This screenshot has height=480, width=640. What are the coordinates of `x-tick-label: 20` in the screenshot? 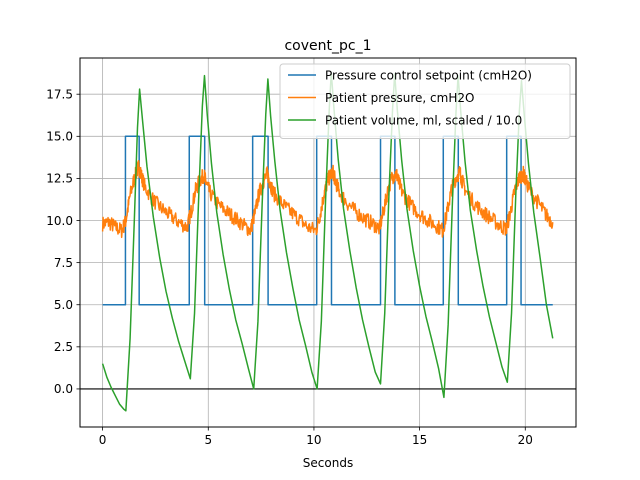 It's located at (525, 440).